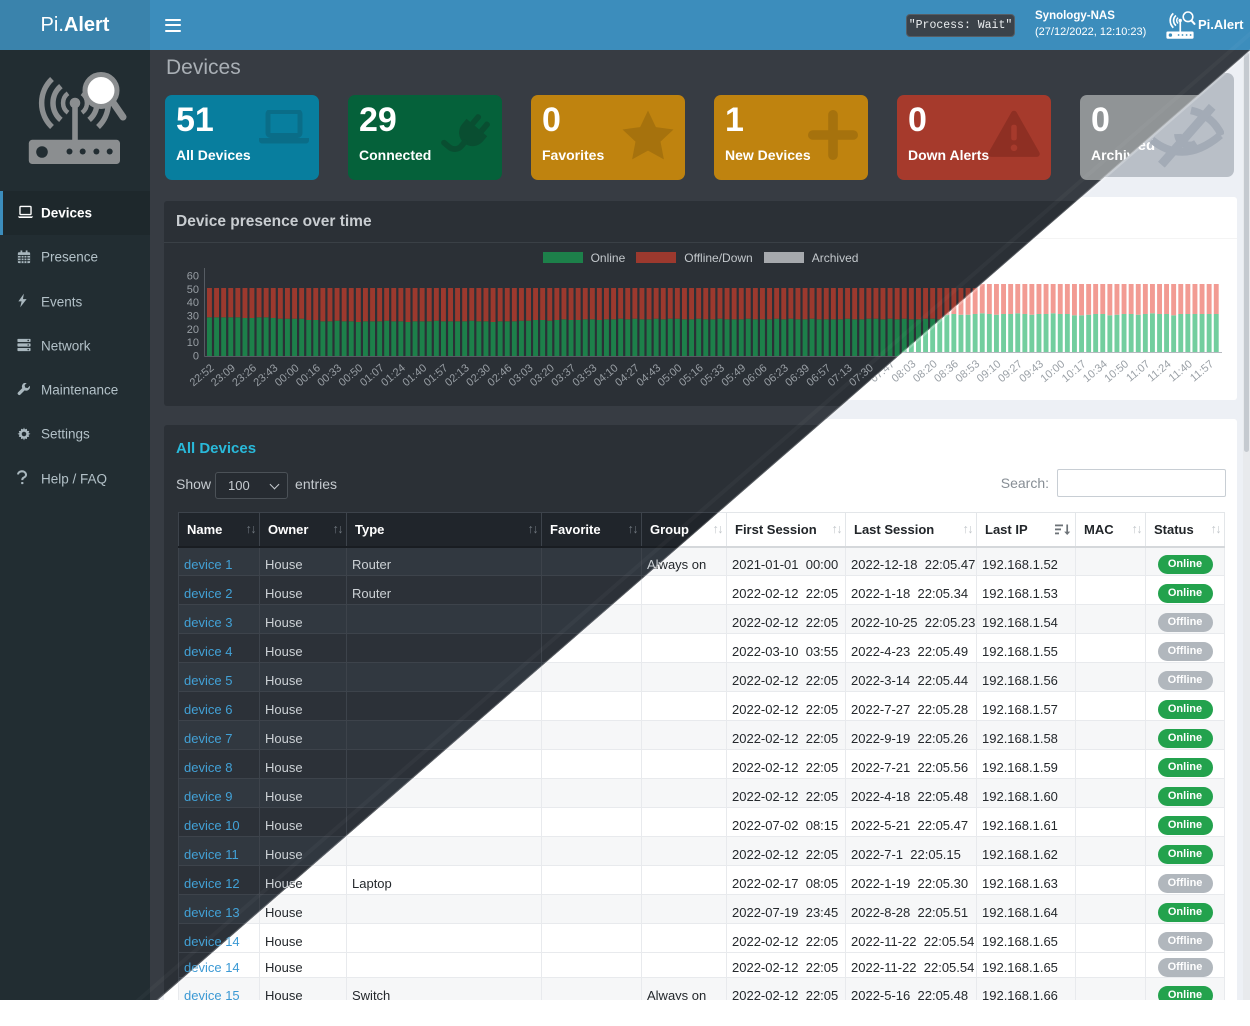 The image size is (1250, 1026). Describe the element at coordinates (1116, 371) in the screenshot. I see `svg-text: 10:50` at that location.